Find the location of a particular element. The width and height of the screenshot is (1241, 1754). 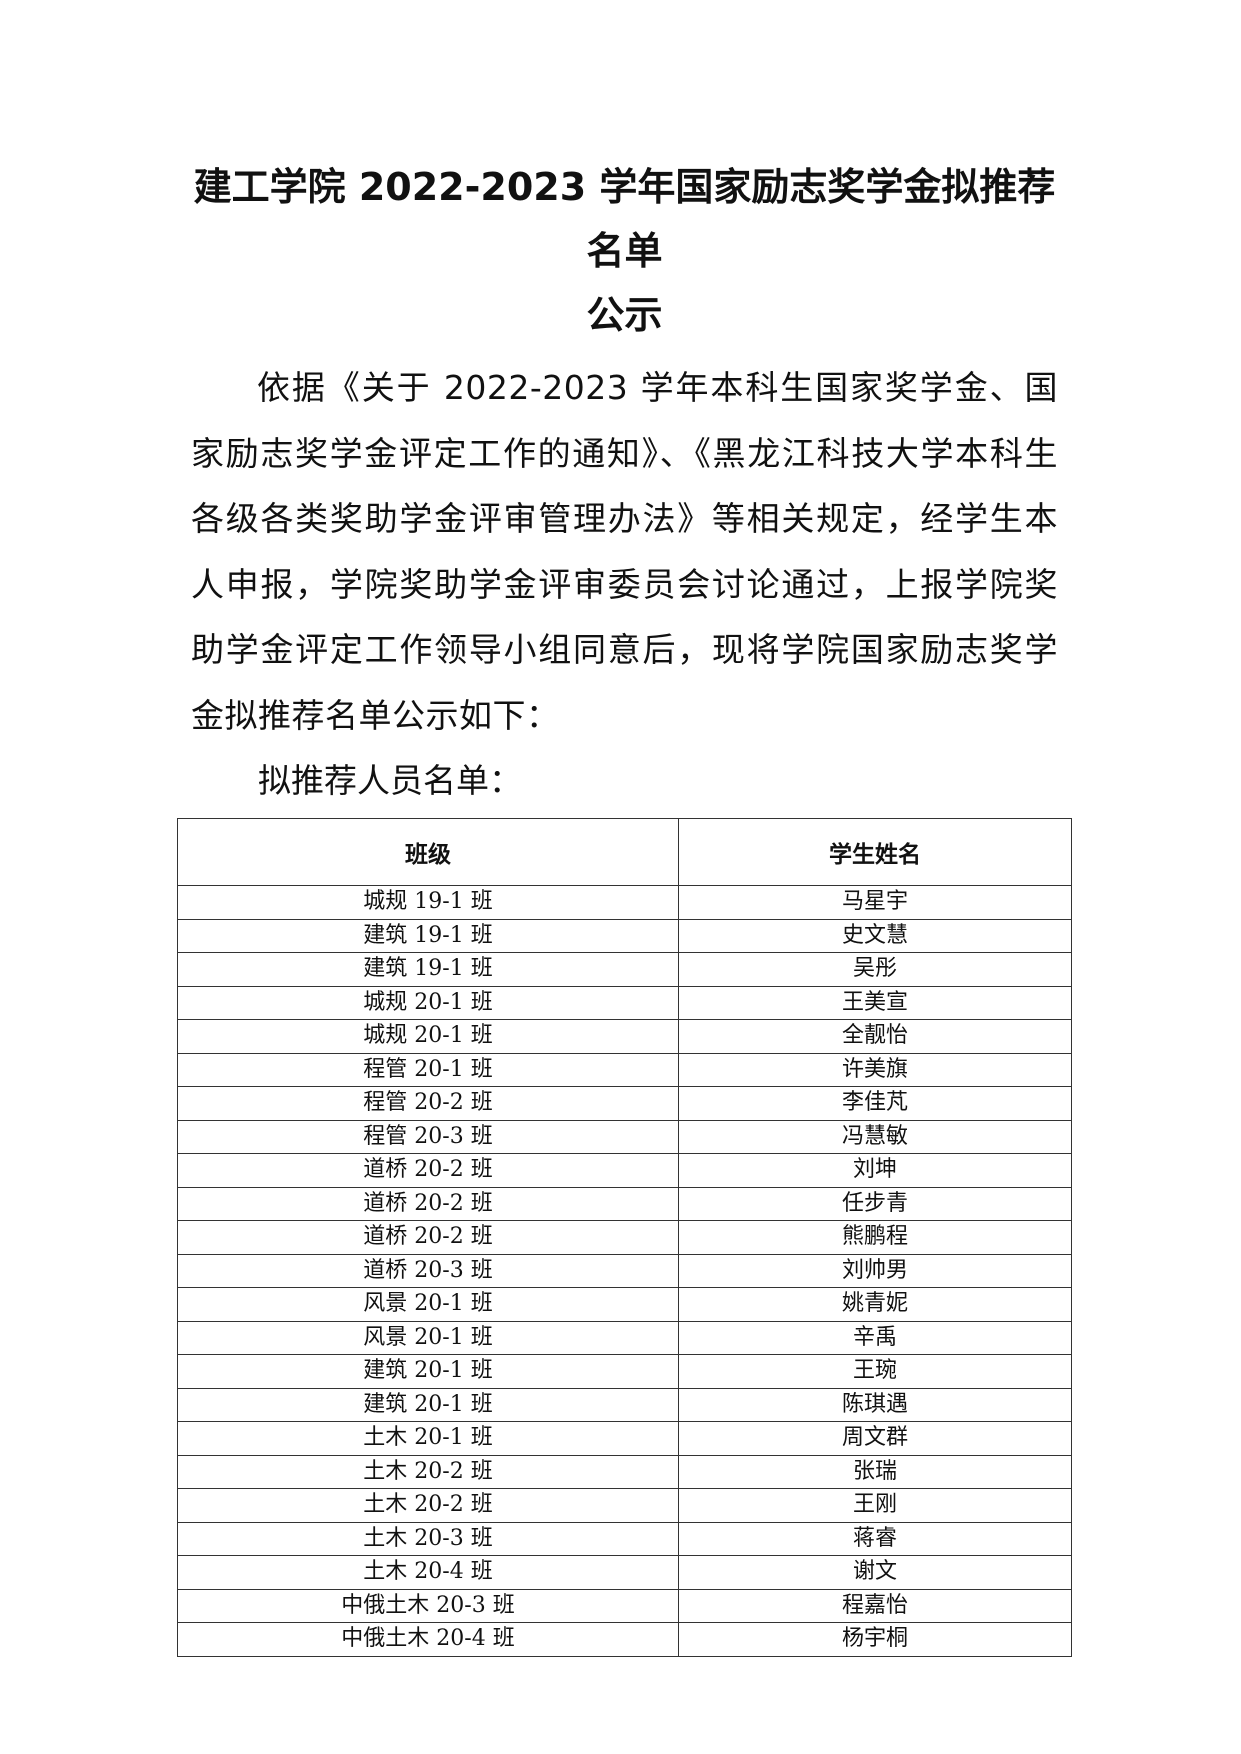

class-cell: 中俄土木 20-3 班 is located at coordinates (428, 1605).